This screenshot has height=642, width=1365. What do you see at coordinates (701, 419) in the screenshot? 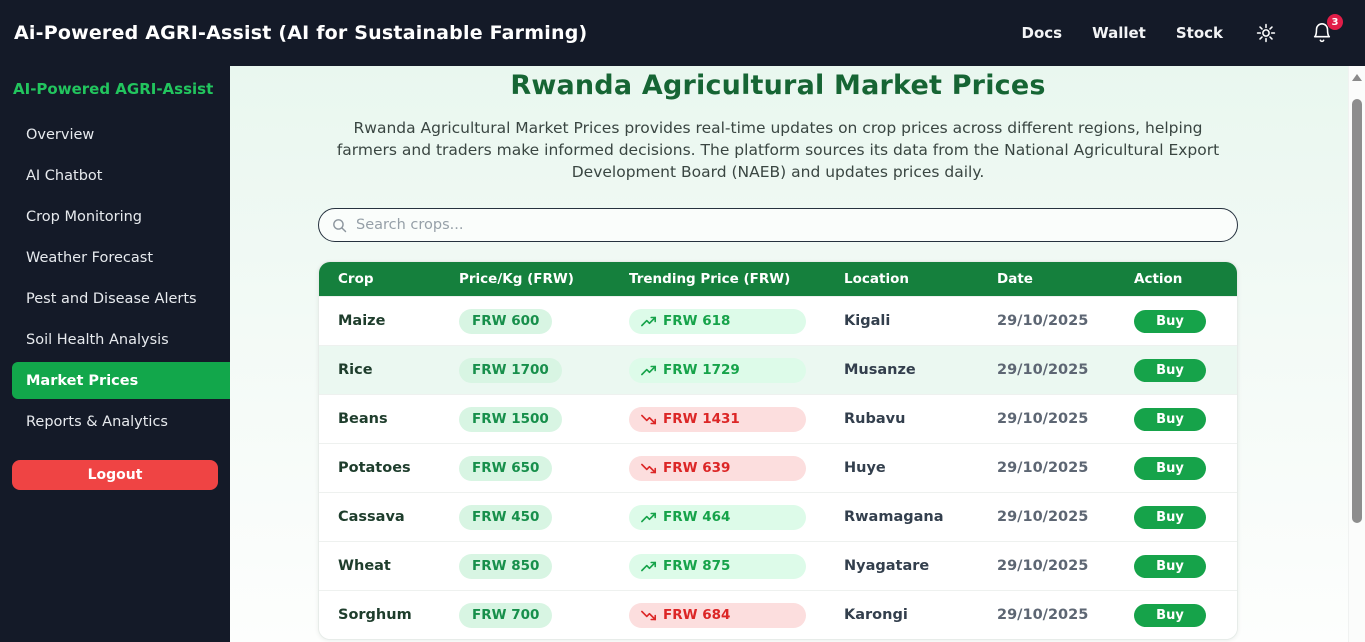
I see `trend-value: FRW 1431` at bounding box center [701, 419].